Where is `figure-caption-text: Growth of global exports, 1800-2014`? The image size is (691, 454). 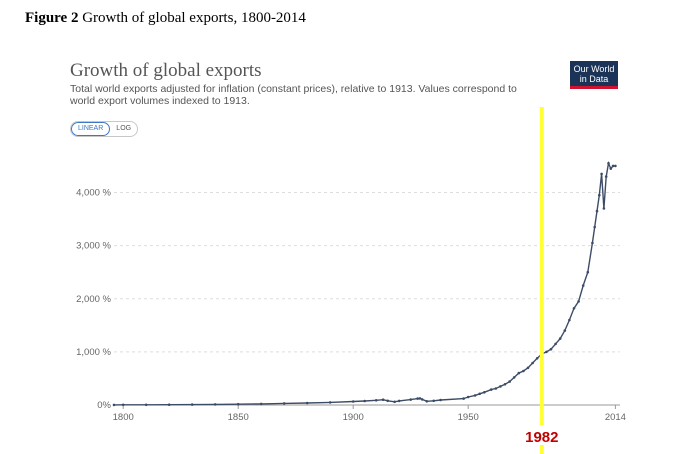
figure-caption-text: Growth of global exports, 1800-2014 is located at coordinates (192, 18).